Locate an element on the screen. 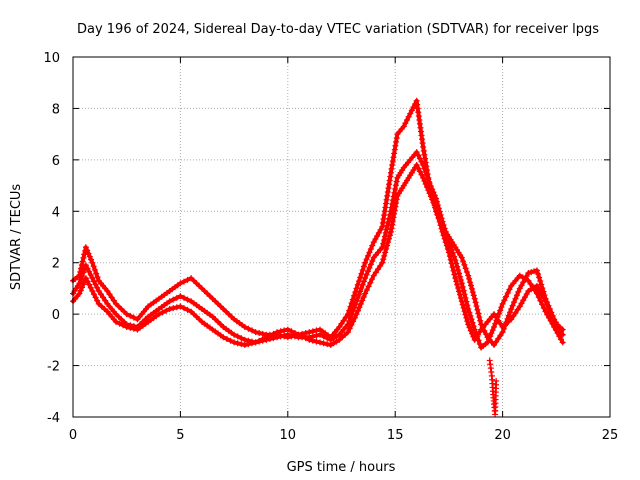  y-tick-label: 10 is located at coordinates (51, 58).